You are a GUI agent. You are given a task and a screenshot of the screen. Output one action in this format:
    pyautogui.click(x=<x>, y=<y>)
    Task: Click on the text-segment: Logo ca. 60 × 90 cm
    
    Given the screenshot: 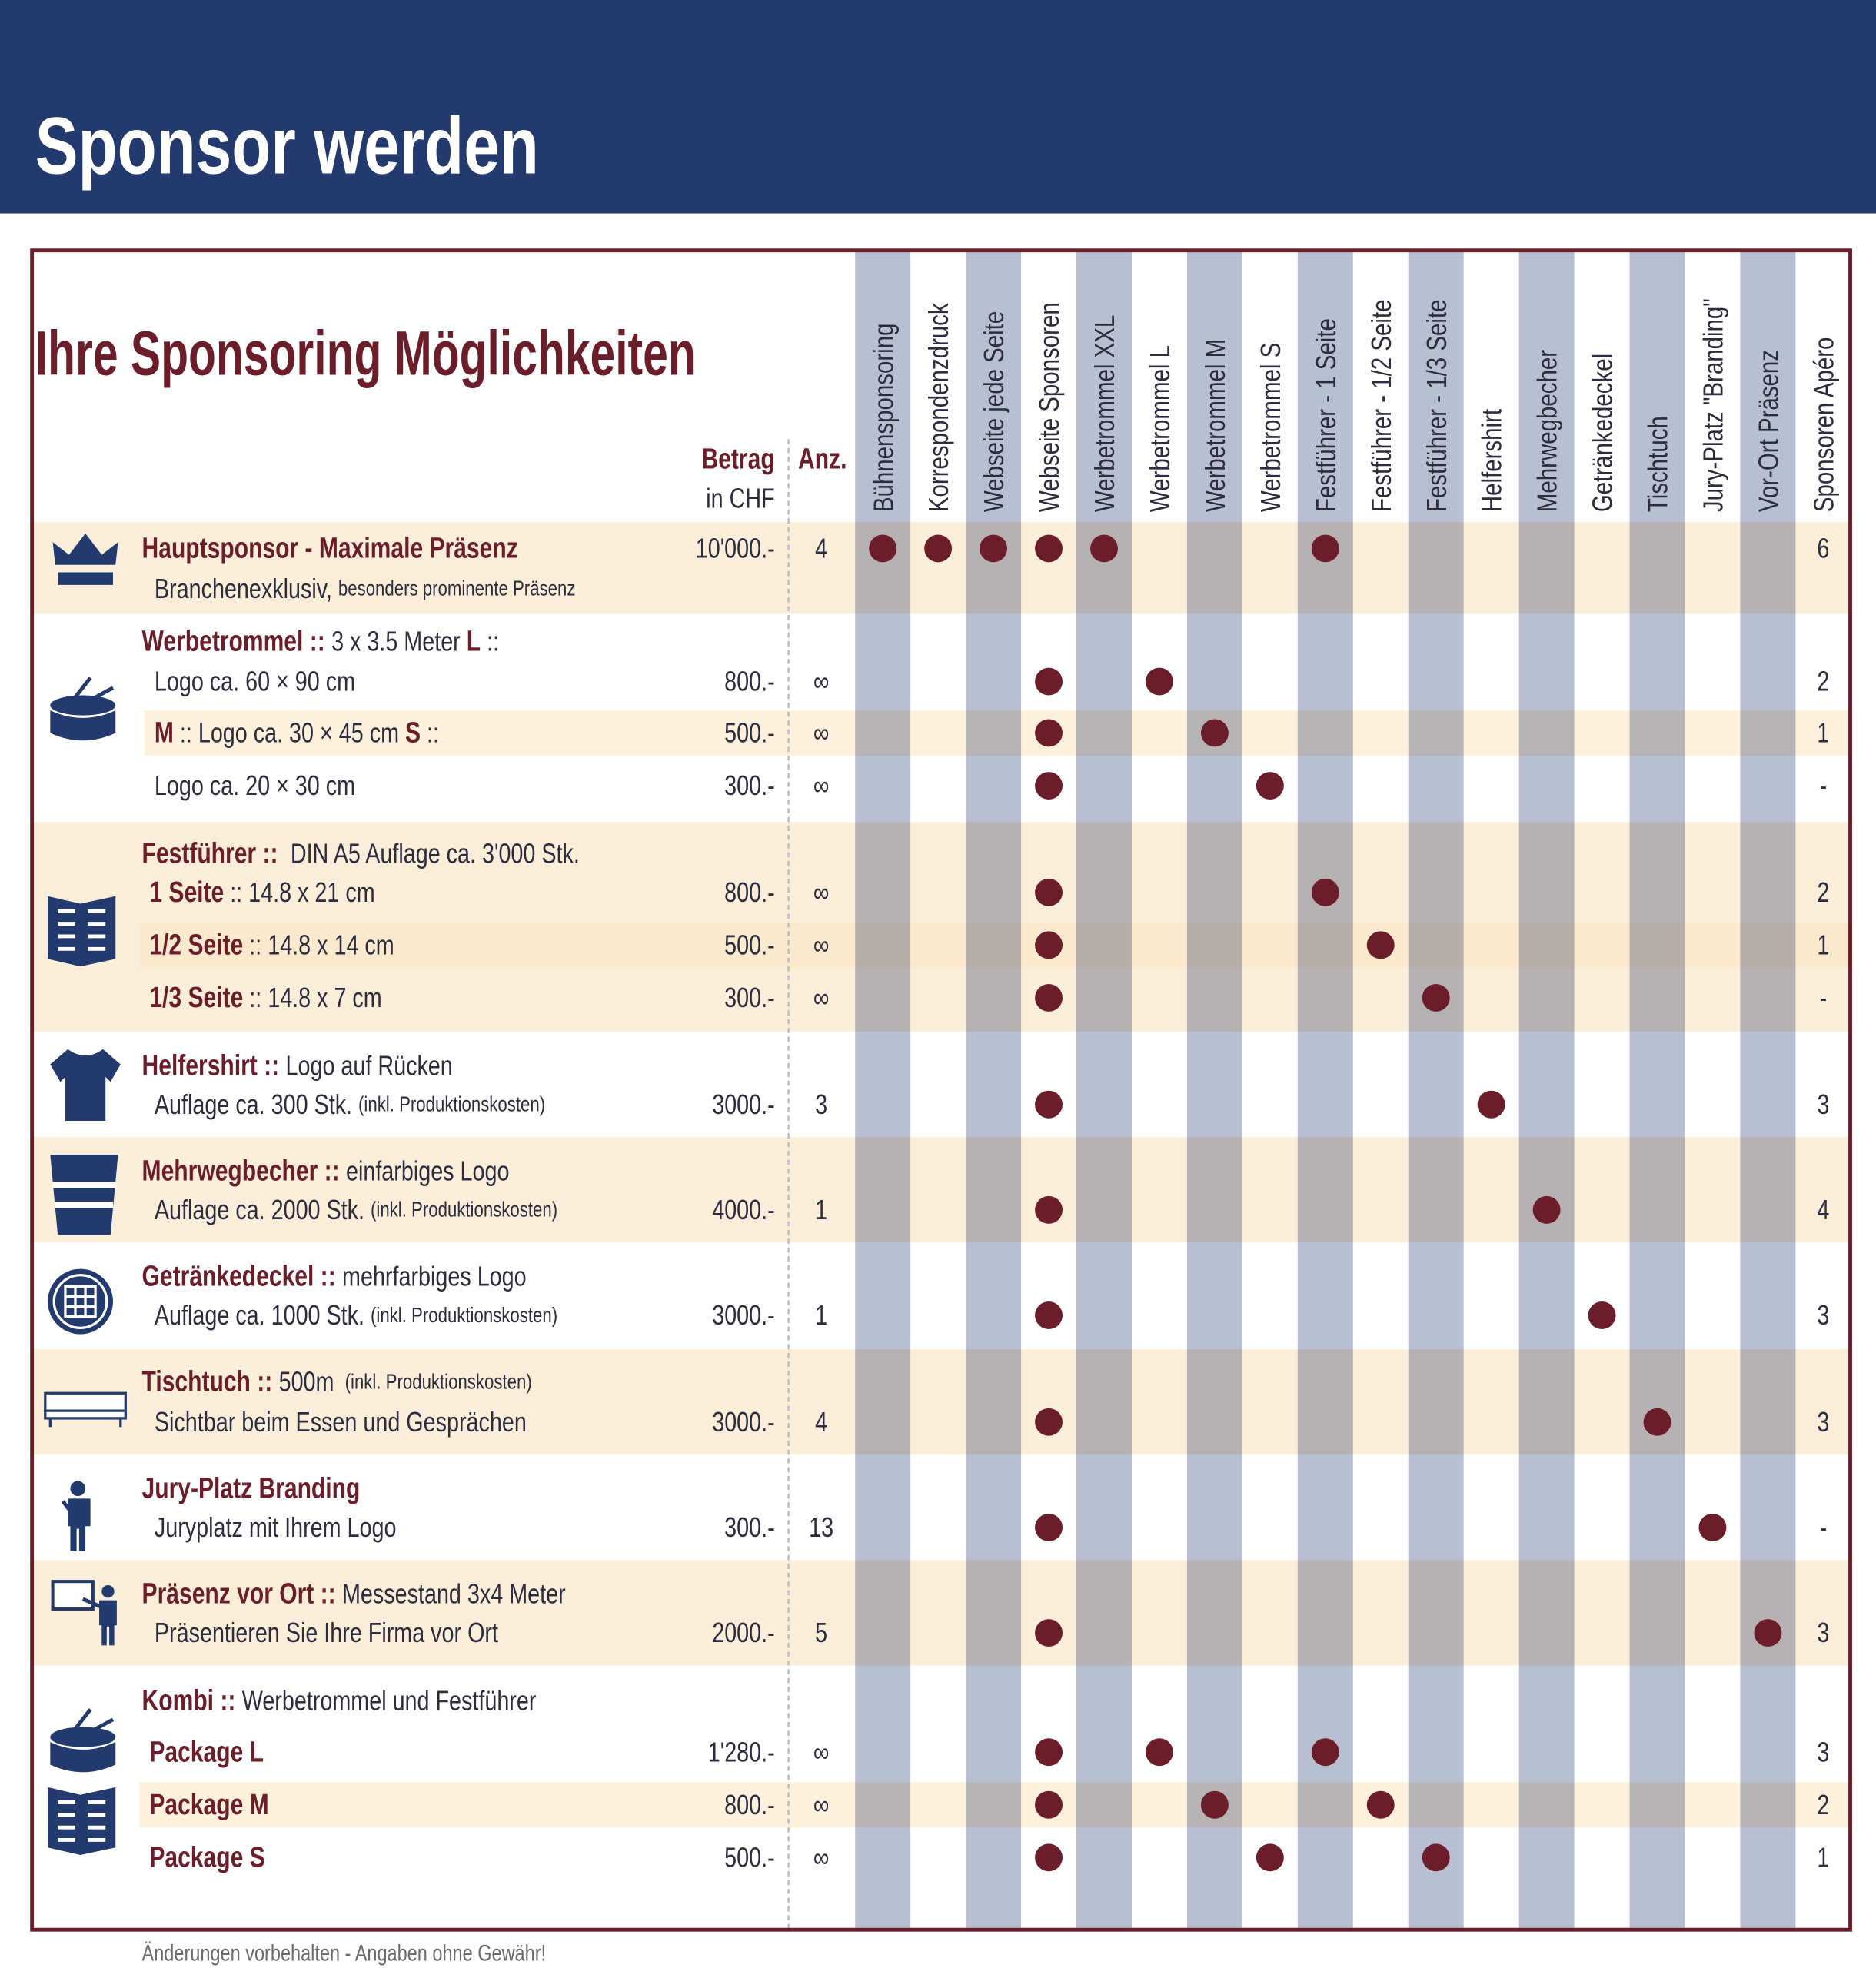 What is the action you would take?
    pyautogui.click(x=255, y=682)
    